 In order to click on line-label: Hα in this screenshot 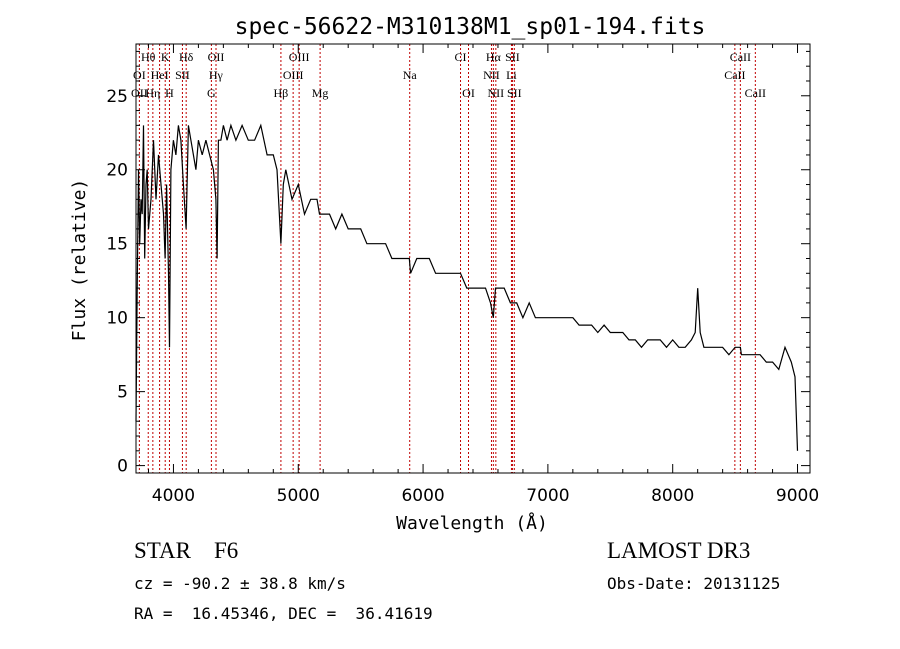, I will do `click(494, 57)`.